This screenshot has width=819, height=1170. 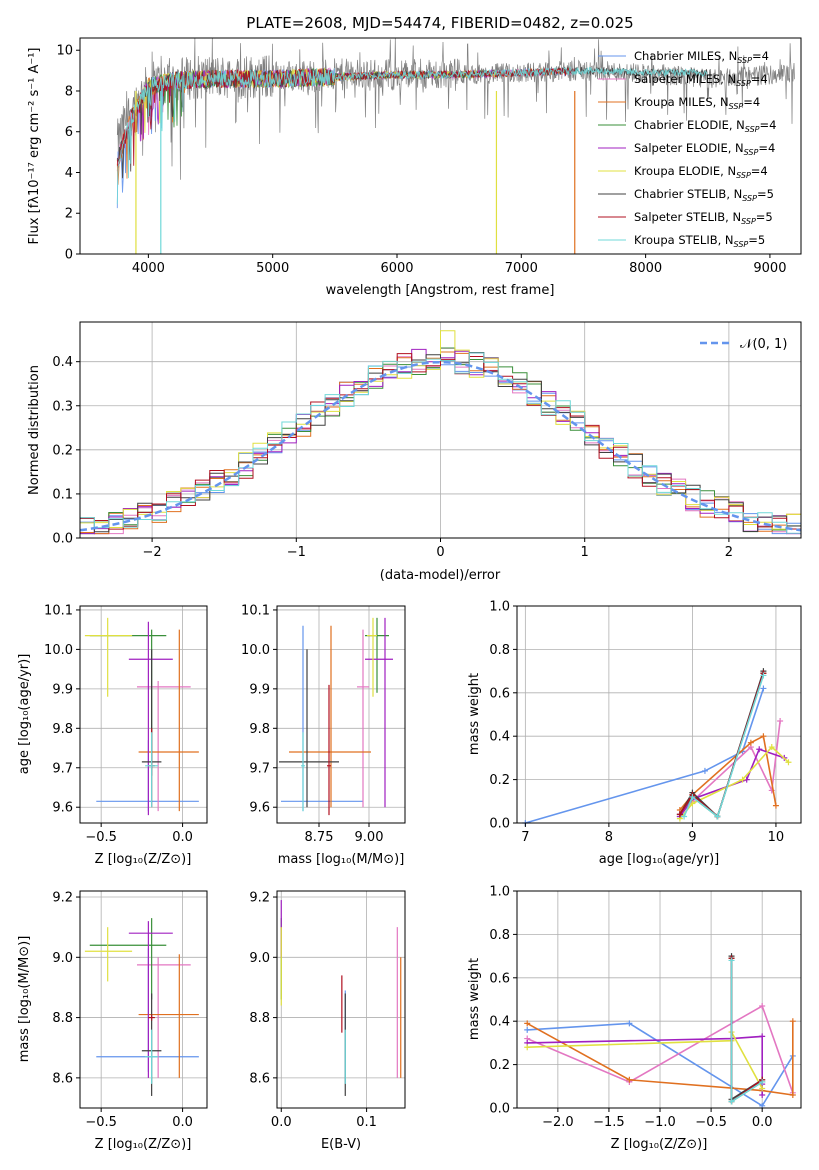 I want to click on y-tick-label: 10.1, so click(x=58, y=610).